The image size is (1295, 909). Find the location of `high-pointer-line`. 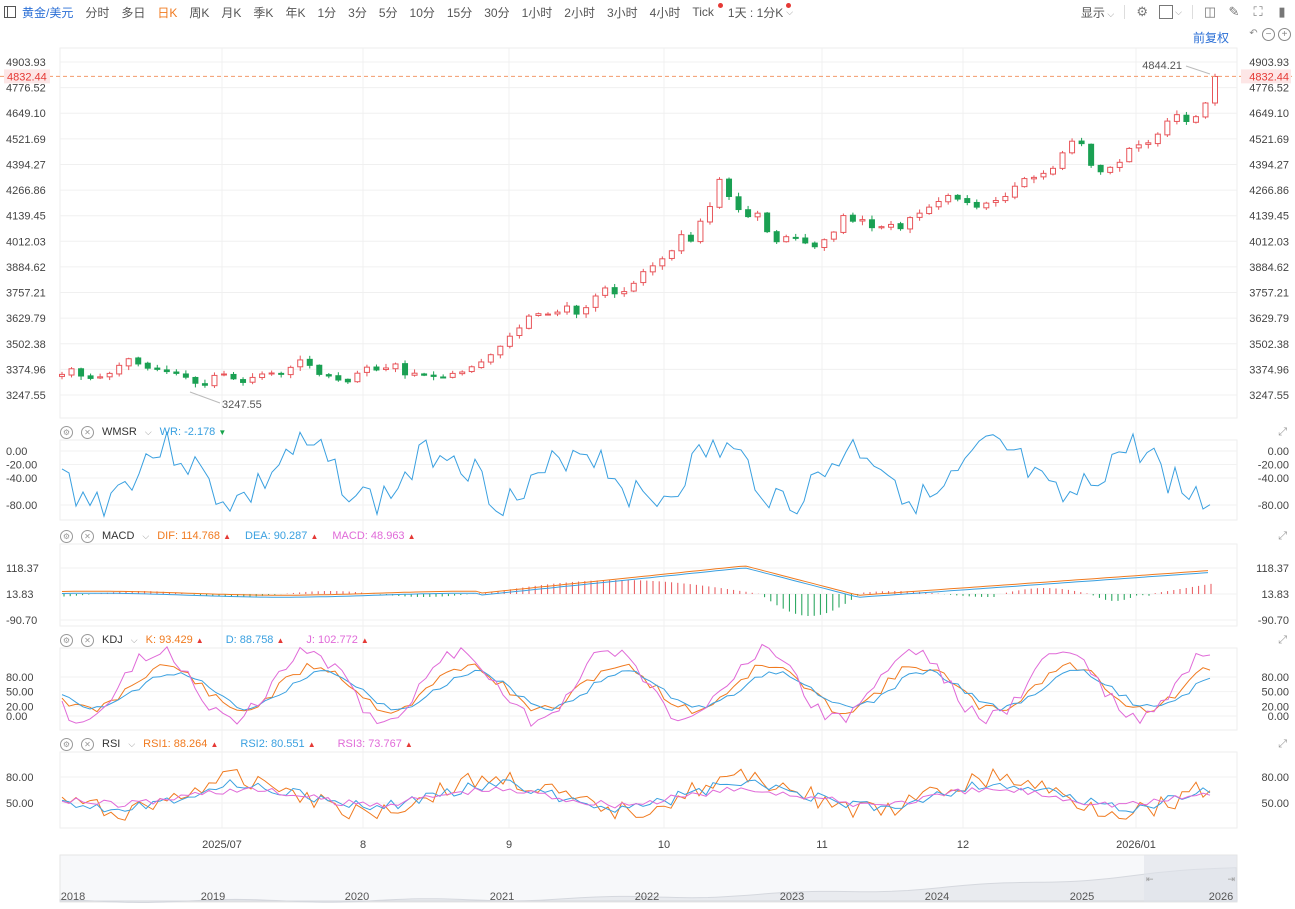

high-pointer-line is located at coordinates (1198, 70).